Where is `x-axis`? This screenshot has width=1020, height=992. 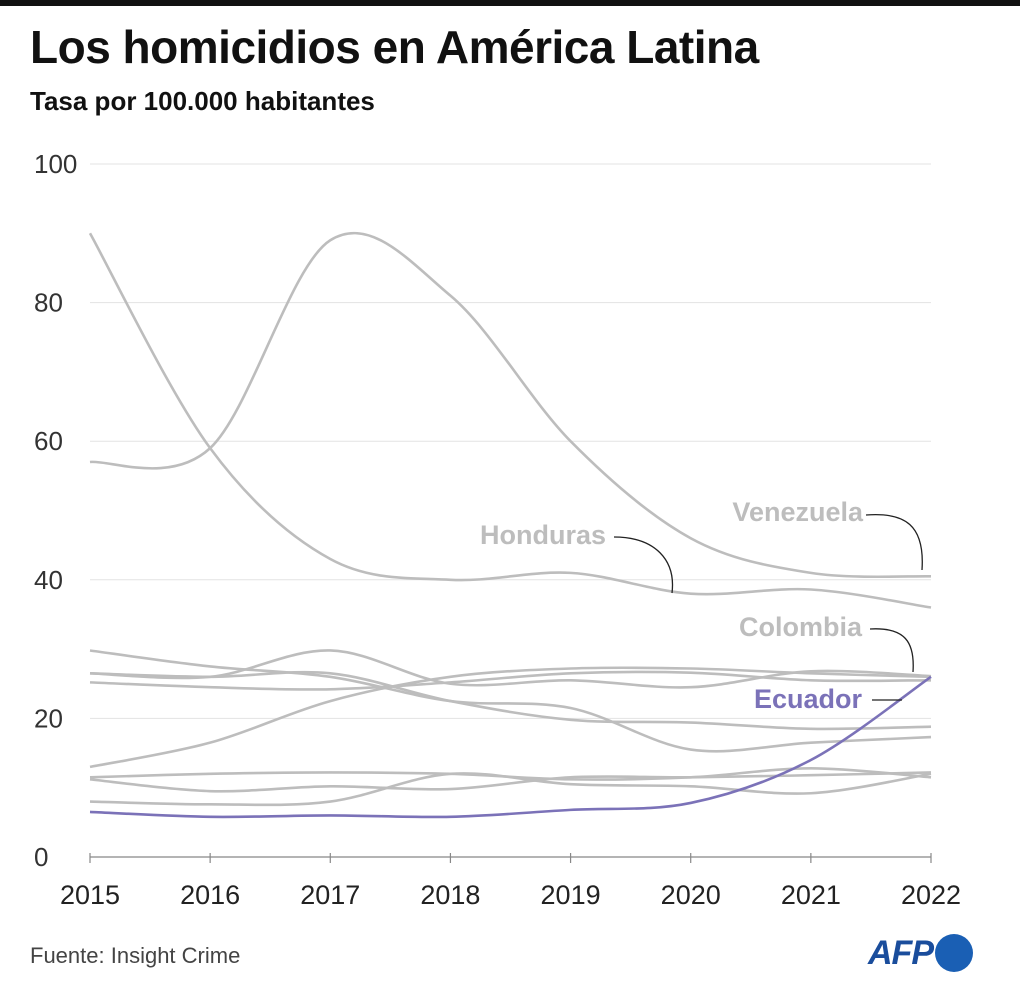
x-axis is located at coordinates (510, 858).